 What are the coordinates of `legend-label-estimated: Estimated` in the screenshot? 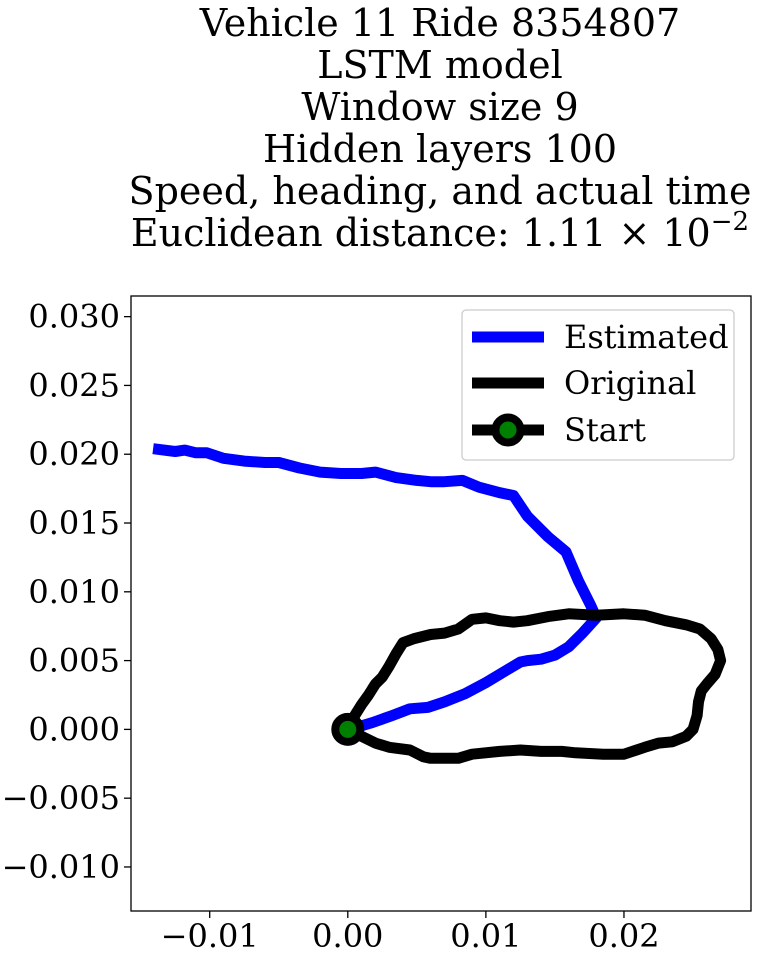 It's located at (646, 337).